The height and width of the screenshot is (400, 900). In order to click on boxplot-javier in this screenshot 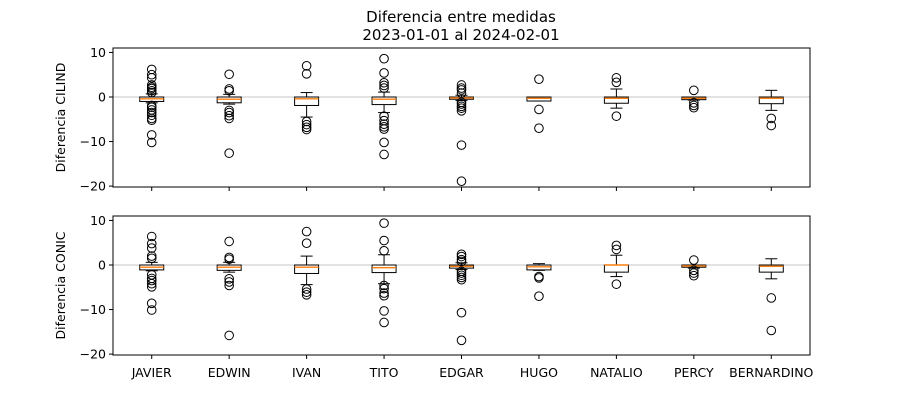, I will do `click(152, 273)`.